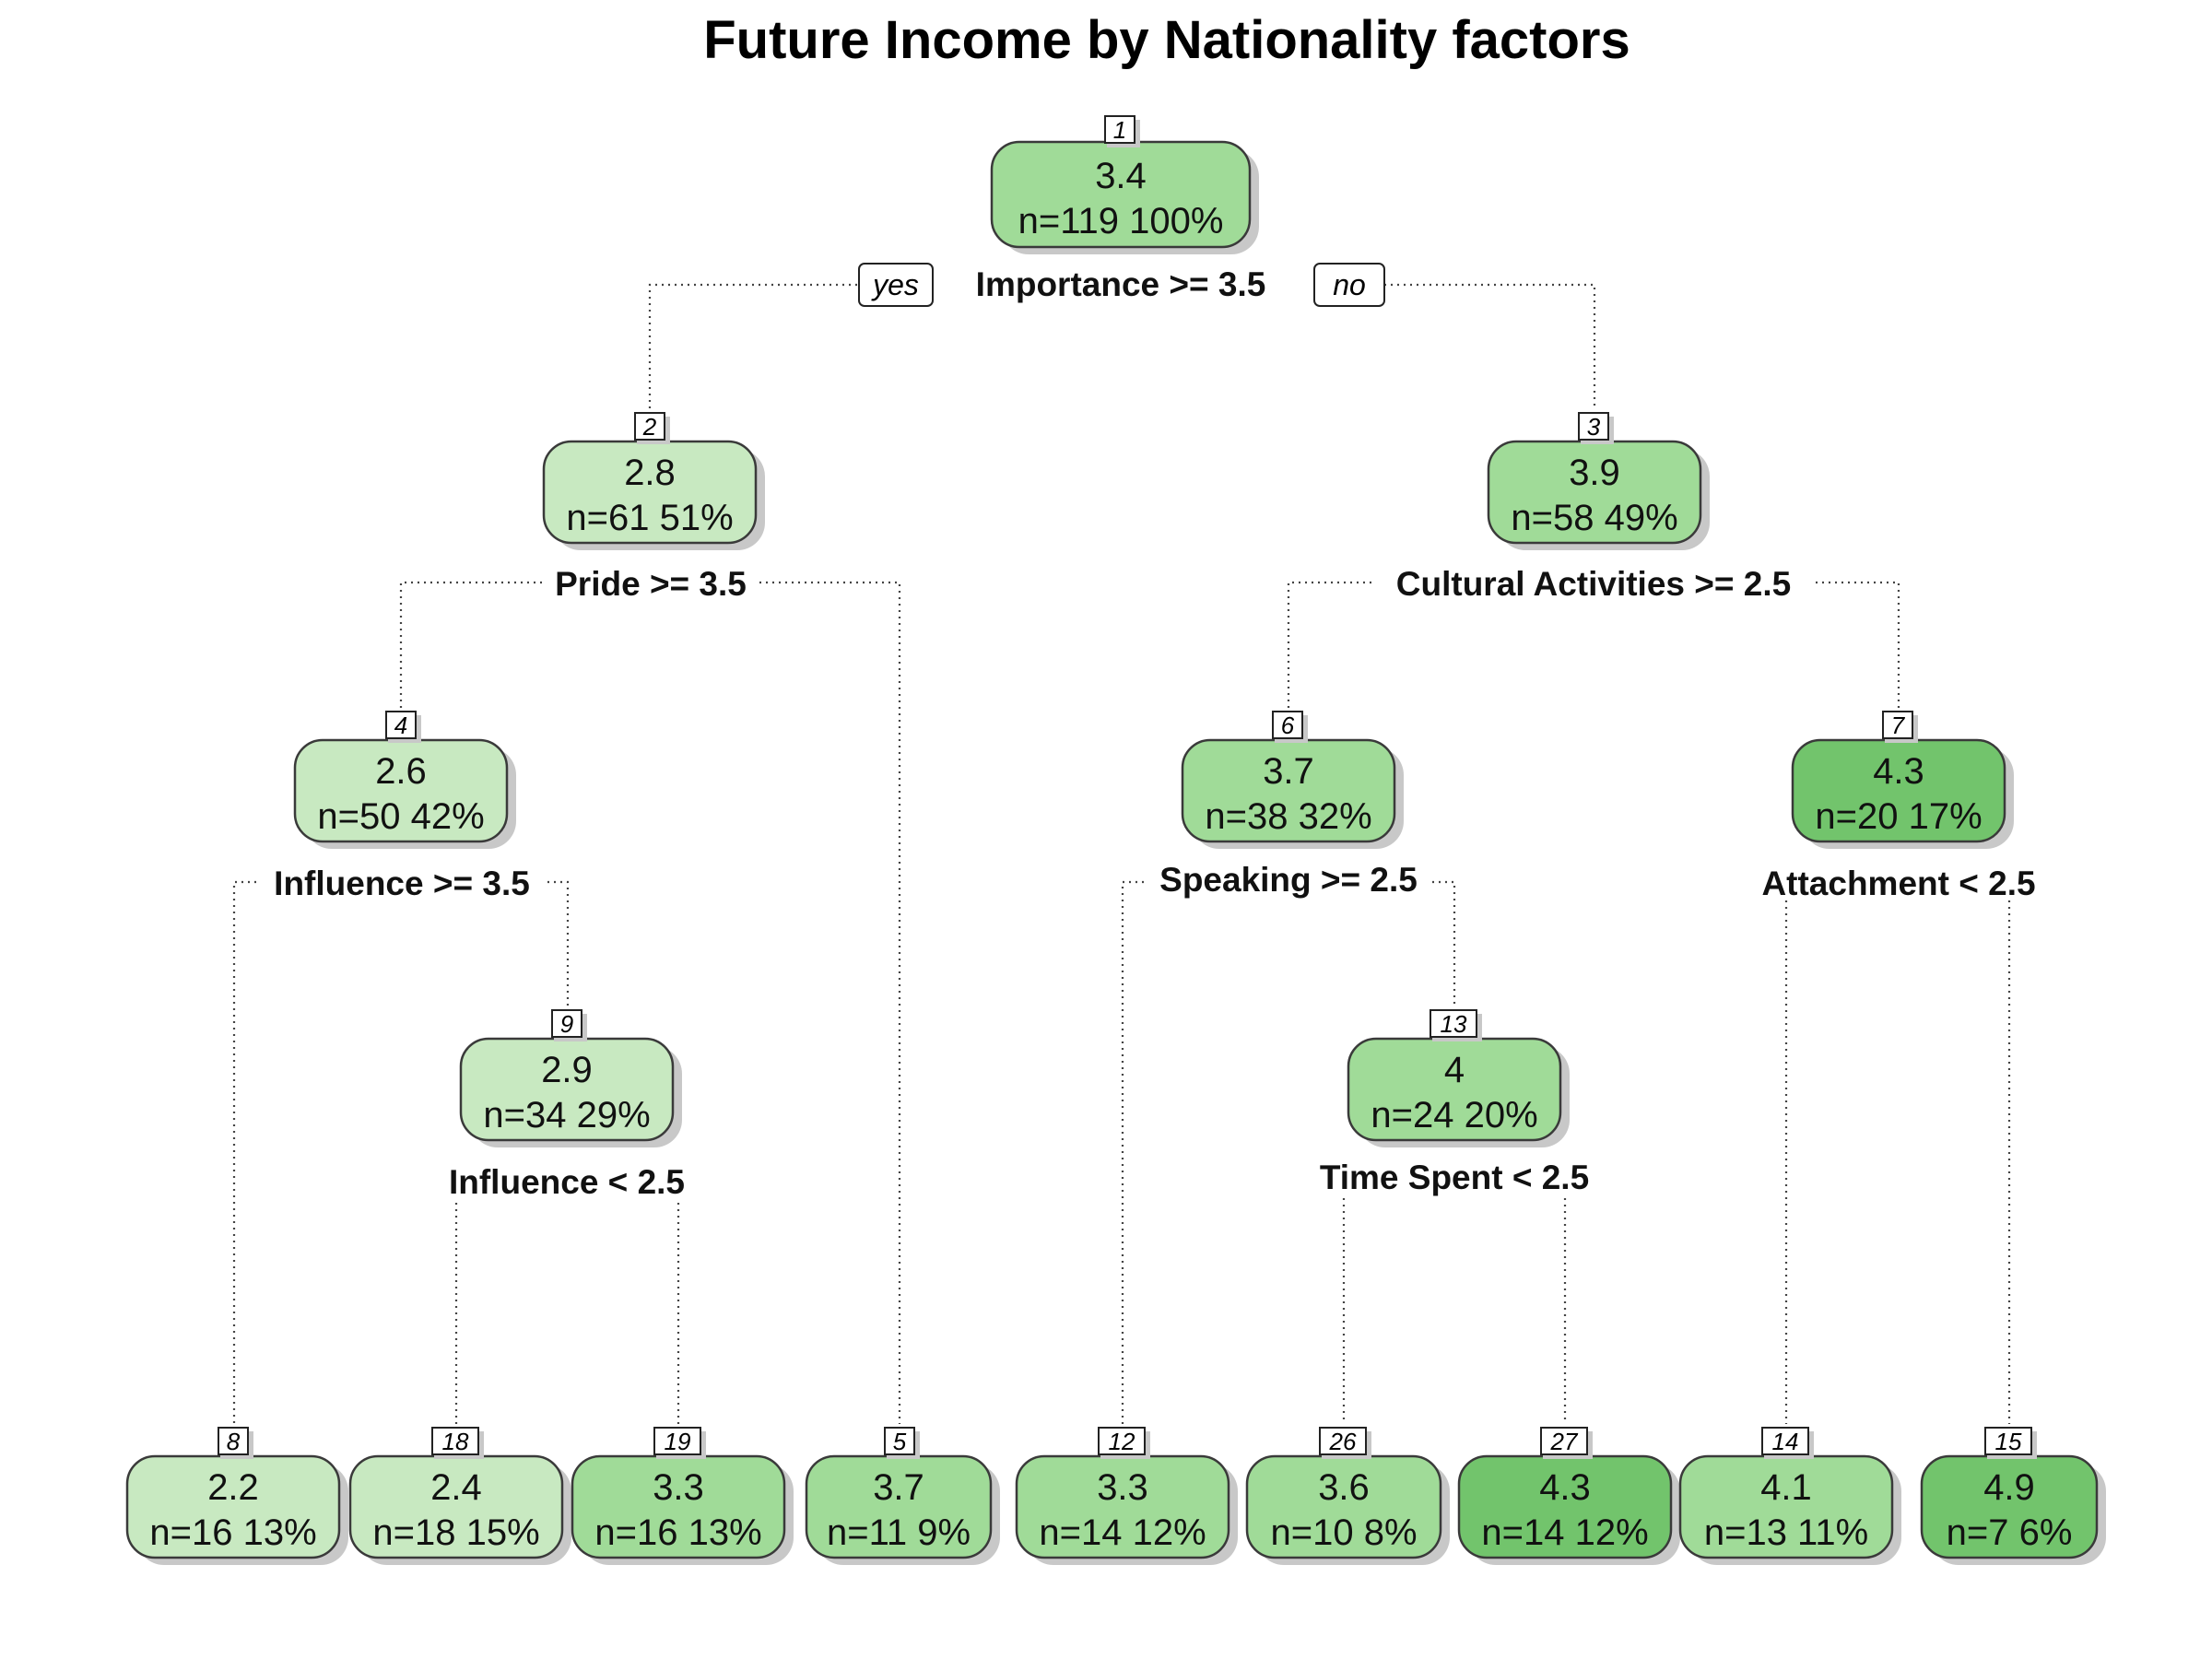 The height and width of the screenshot is (1659, 2212). I want to click on node-count: n=7 6%, so click(2010, 1532).